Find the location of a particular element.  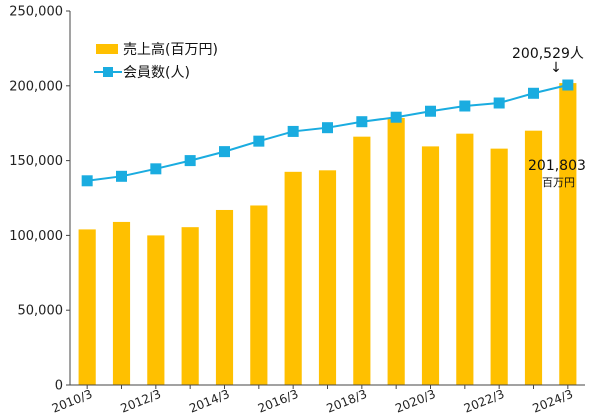

member-point-2016/3 is located at coordinates (293, 131).